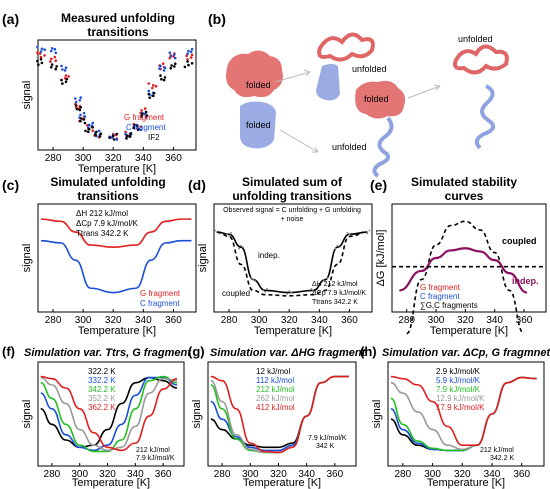  I want to click on panel-g-title: Simulation var. ΔHG fragment, so click(288, 353).